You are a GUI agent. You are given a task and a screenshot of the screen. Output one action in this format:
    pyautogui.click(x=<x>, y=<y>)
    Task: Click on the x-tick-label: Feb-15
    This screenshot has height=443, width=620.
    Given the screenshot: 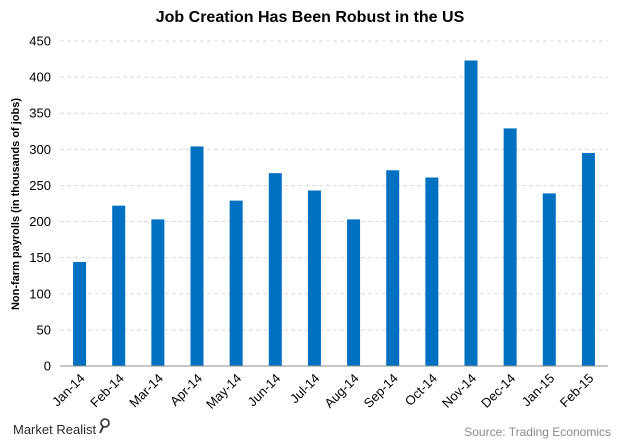 What is the action you would take?
    pyautogui.click(x=577, y=391)
    